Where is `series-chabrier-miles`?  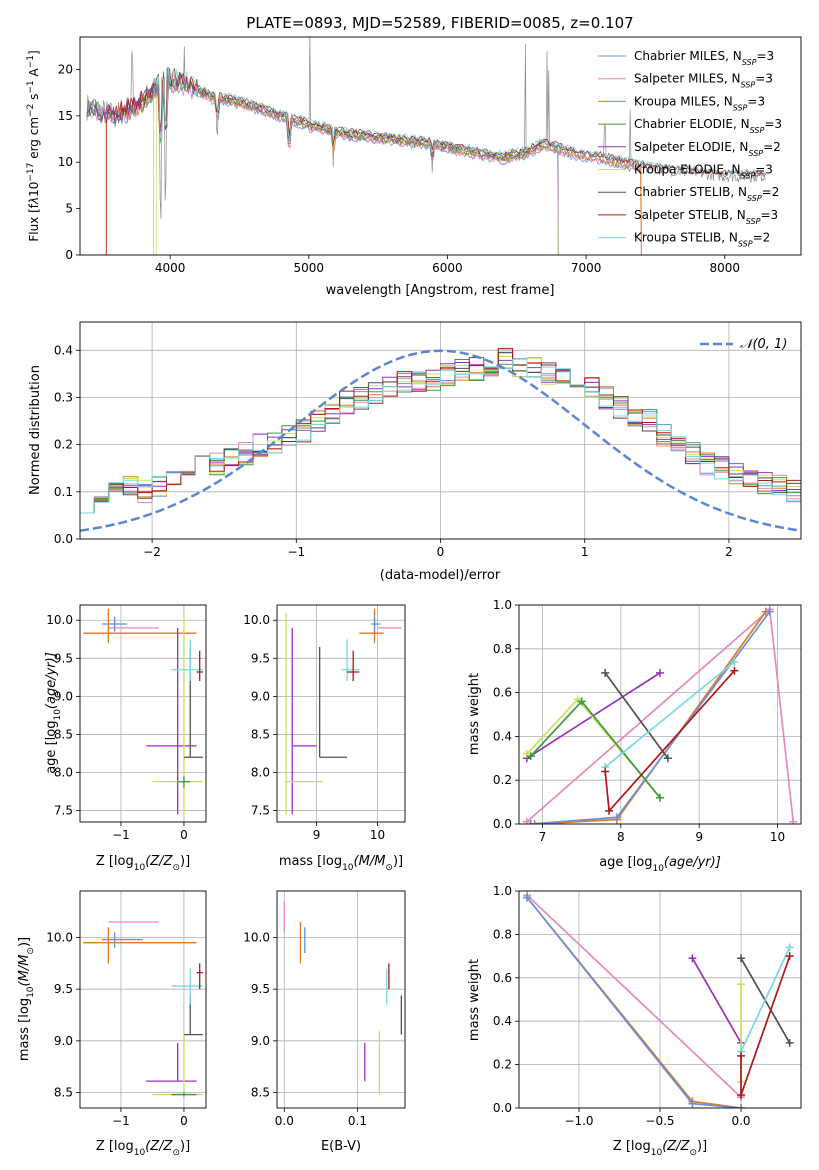 series-chabrier-miles is located at coordinates (650, 715).